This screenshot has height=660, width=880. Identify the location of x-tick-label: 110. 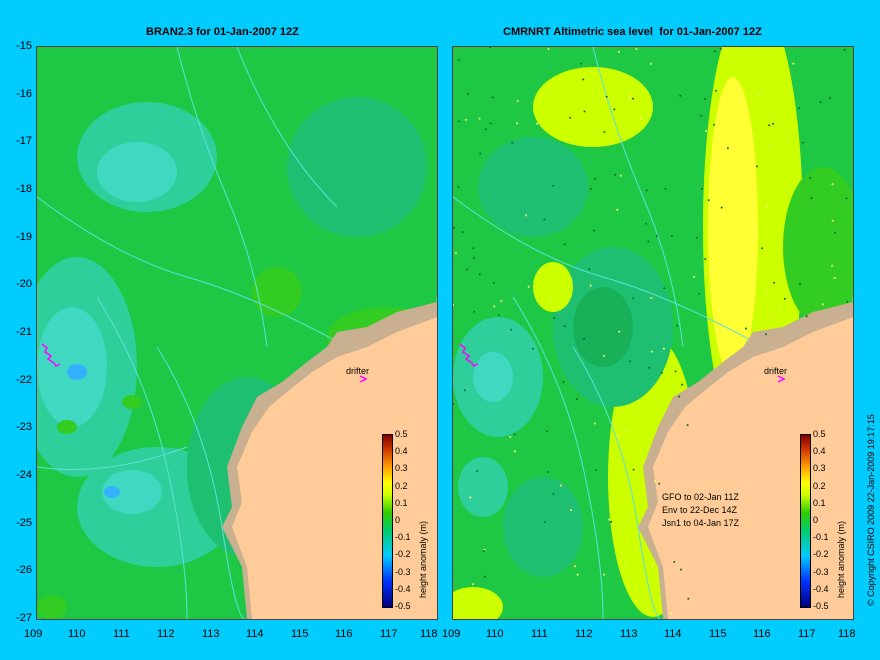
(77, 634).